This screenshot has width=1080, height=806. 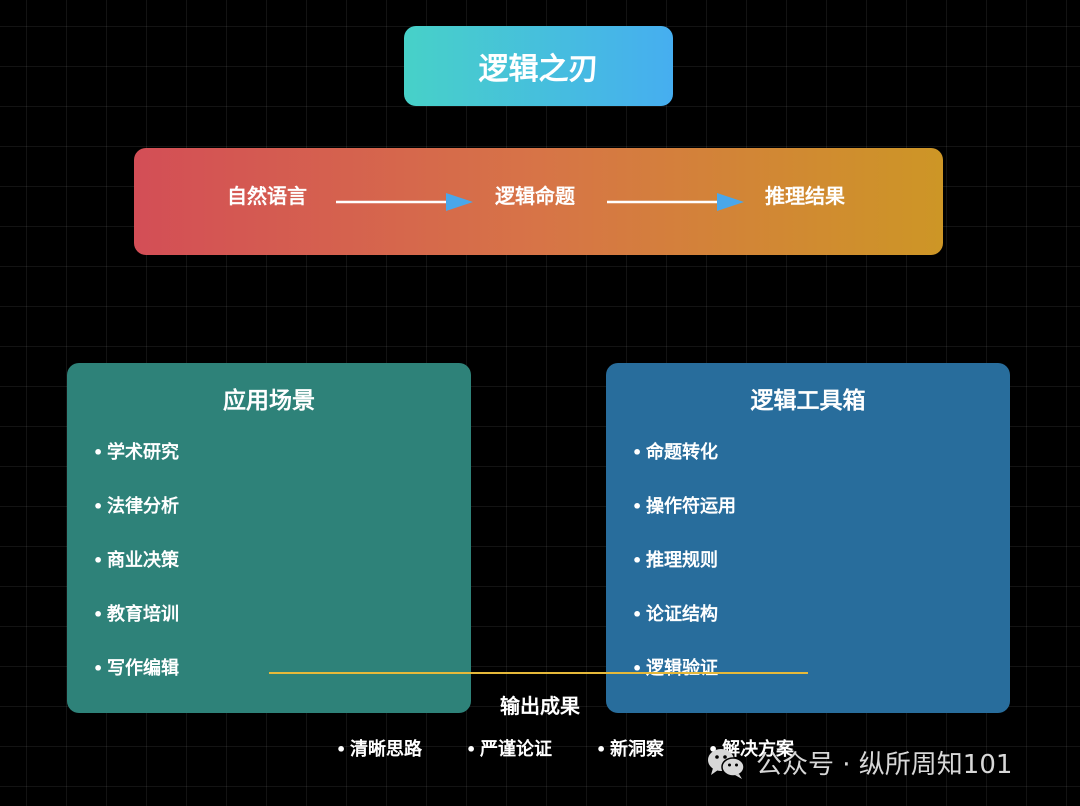 What do you see at coordinates (684, 519) in the screenshot?
I see `list-item: • 操作符运用` at bounding box center [684, 519].